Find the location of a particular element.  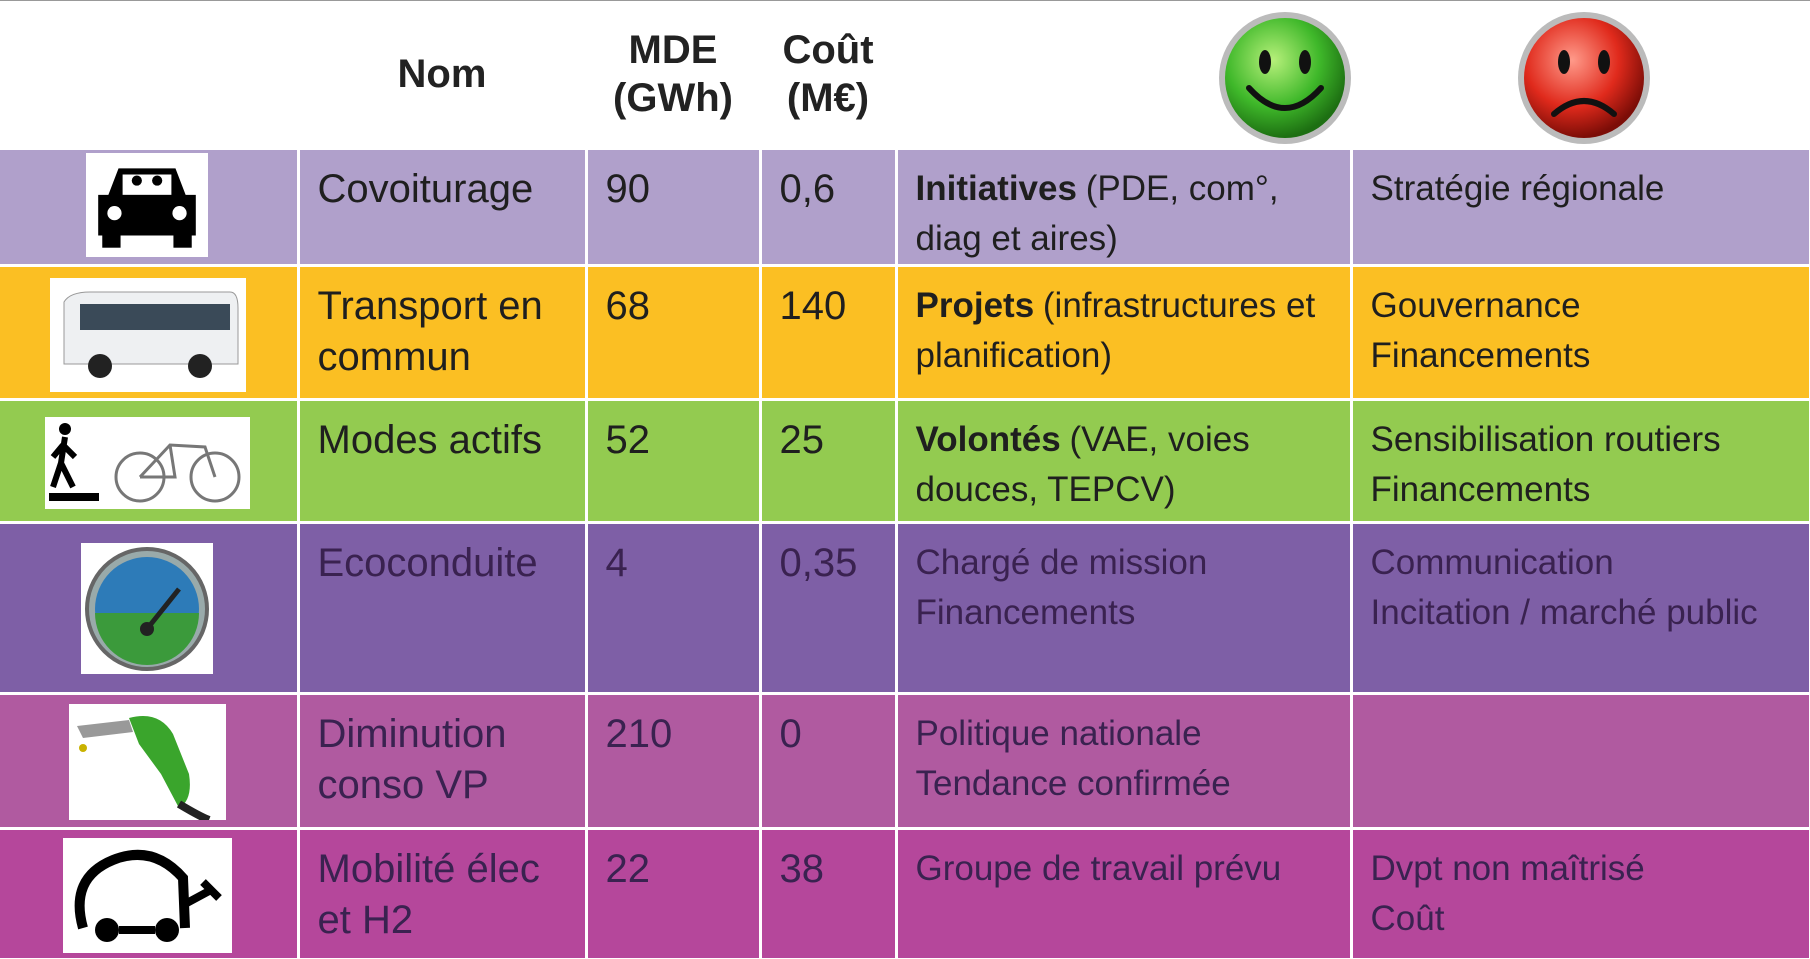

name: Diminution conso VP is located at coordinates (412, 759).